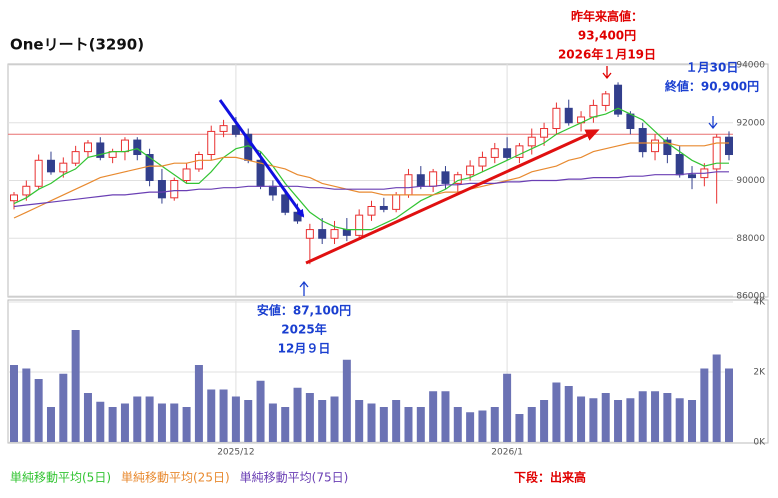  What do you see at coordinates (507, 453) in the screenshot?
I see `x-tick-label: 2026/1` at bounding box center [507, 453].